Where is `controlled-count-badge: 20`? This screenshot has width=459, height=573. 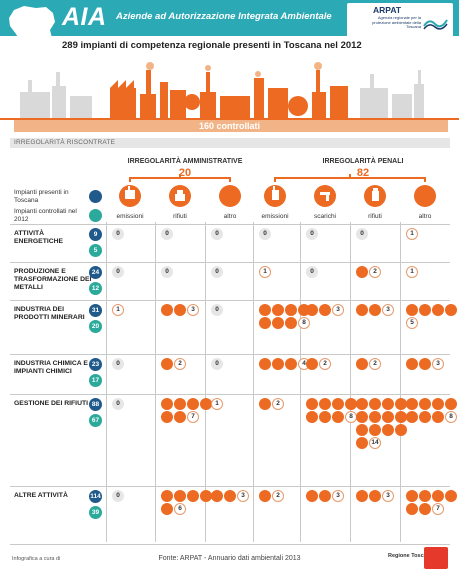
controlled-count-badge: 20 is located at coordinates (95, 326).